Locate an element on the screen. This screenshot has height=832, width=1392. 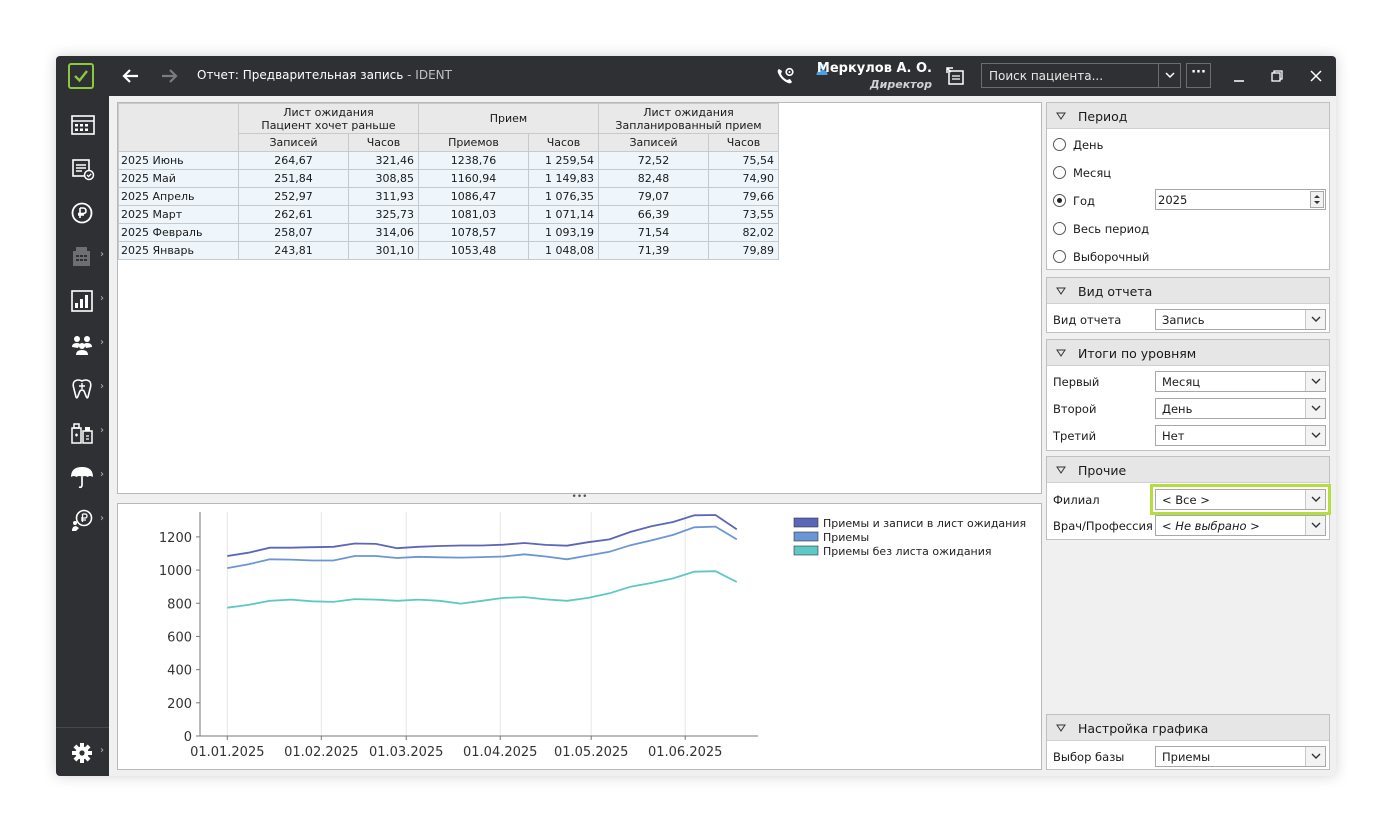
table-cell: 262,61 is located at coordinates (293, 214).